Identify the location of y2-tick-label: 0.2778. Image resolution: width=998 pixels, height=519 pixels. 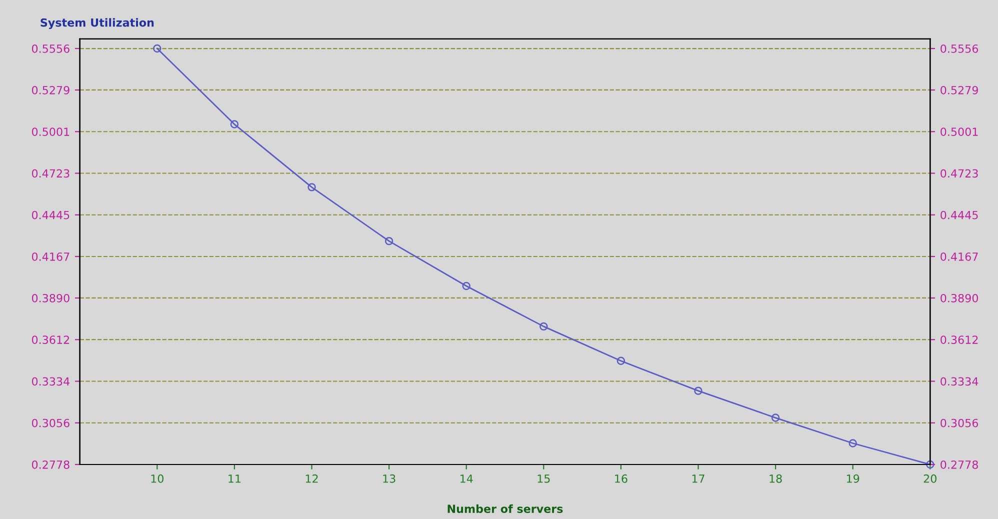
(959, 464).